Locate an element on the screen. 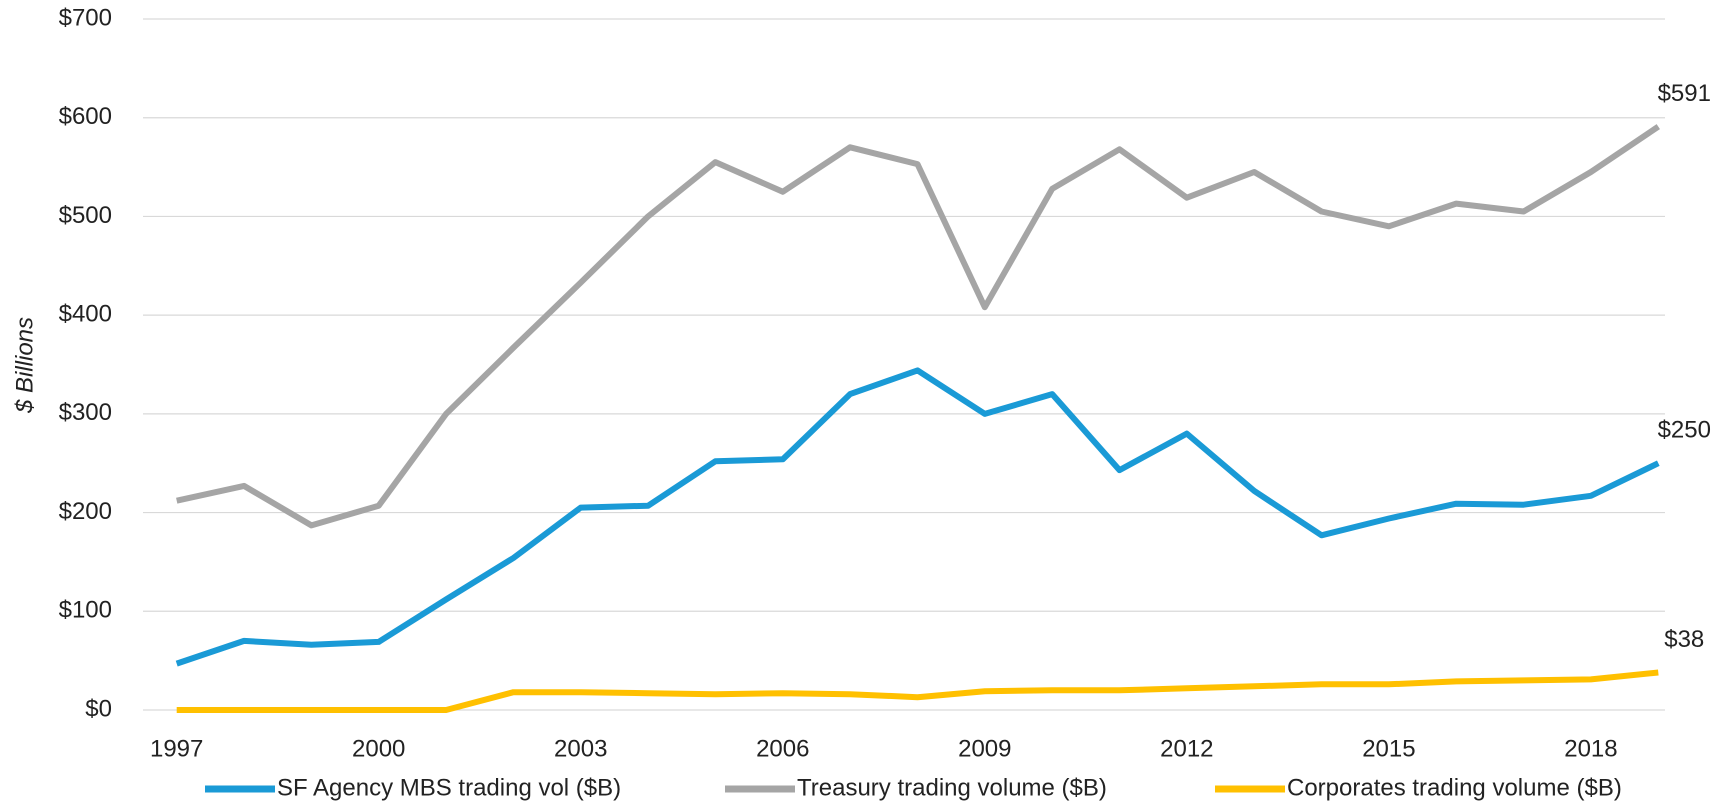 This screenshot has width=1723, height=807. y-tick-label: $200 is located at coordinates (85, 511).